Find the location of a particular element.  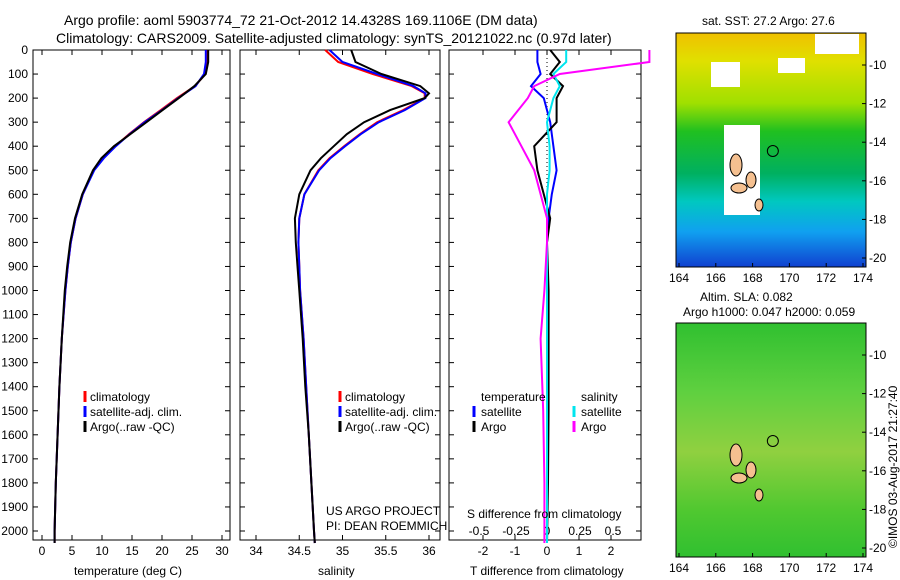

y-tick-label: 100 is located at coordinates (18, 74).